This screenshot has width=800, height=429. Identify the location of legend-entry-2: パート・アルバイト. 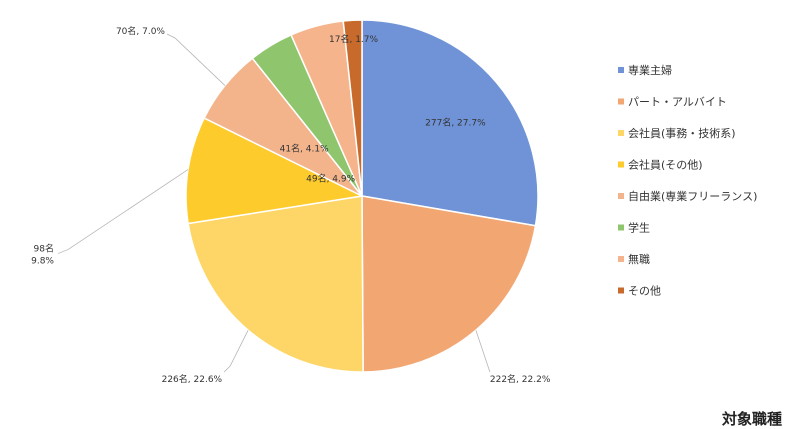
(677, 102).